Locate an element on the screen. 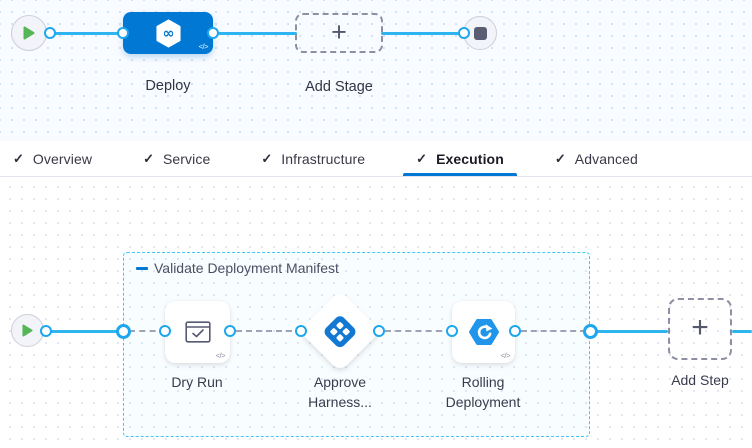 This screenshot has width=752, height=448. tab-advanced: ✓ Advanced is located at coordinates (596, 158).